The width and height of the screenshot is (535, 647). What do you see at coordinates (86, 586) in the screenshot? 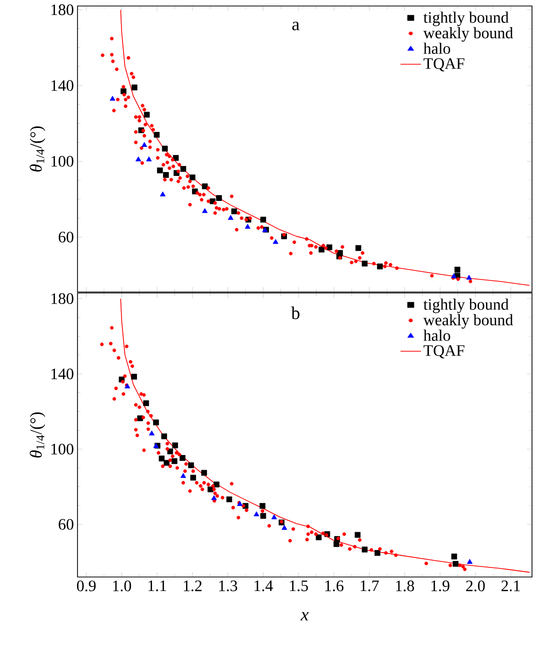
I see `x-tick-label: 0.9` at bounding box center [86, 586].